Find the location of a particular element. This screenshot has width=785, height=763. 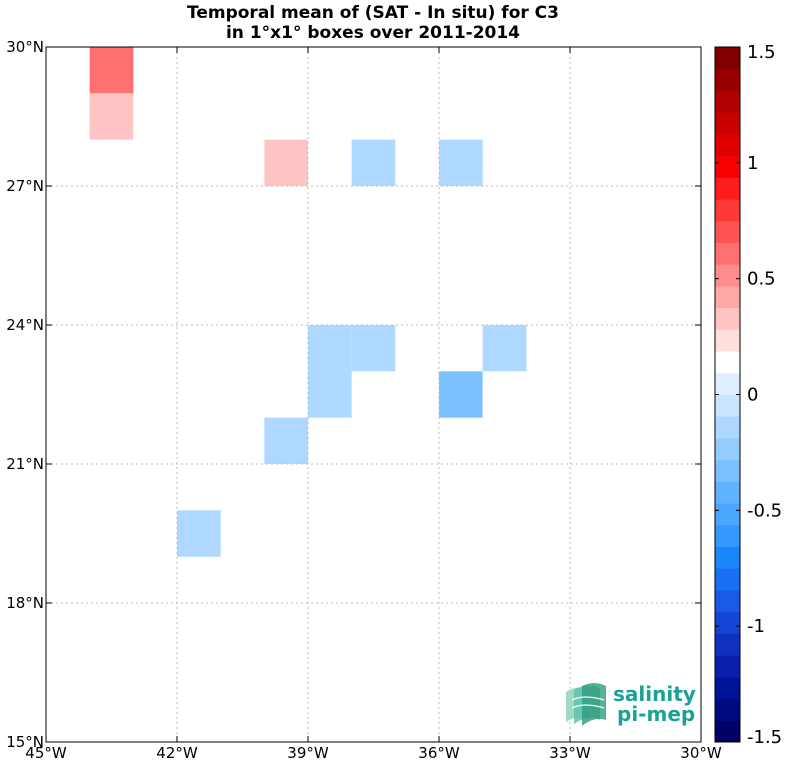

y-tick-label: 27°N is located at coordinates (25, 186).